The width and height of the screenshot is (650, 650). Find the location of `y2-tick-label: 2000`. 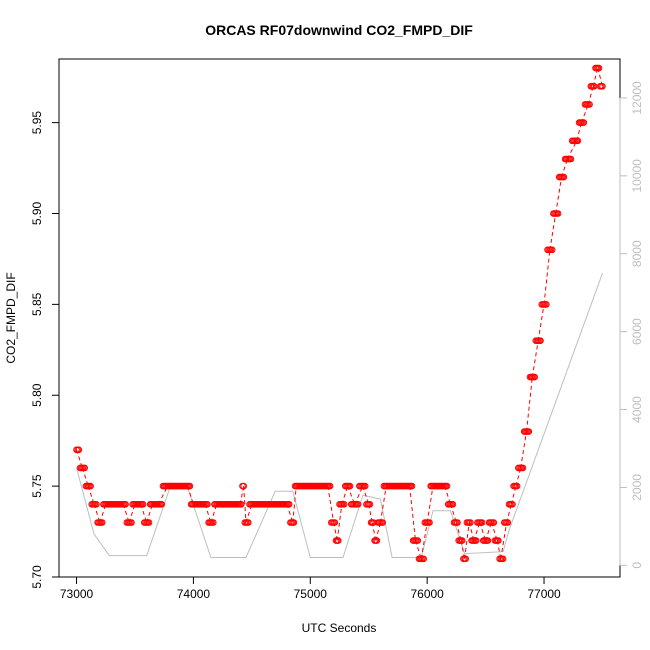

y2-tick-label: 2000 is located at coordinates (637, 487).